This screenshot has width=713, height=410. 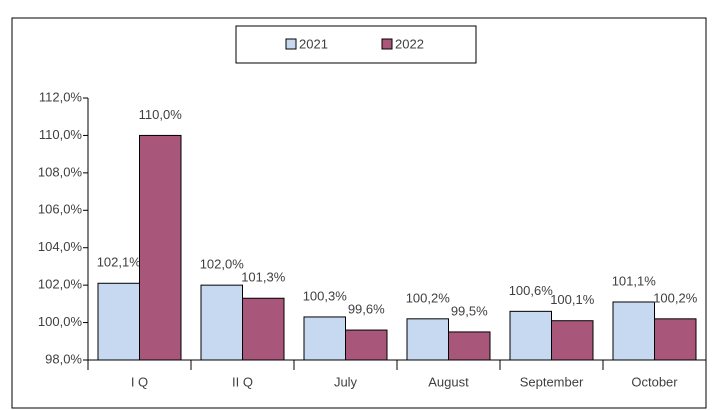 What do you see at coordinates (469, 310) in the screenshot?
I see `data-label: 99,5%` at bounding box center [469, 310].